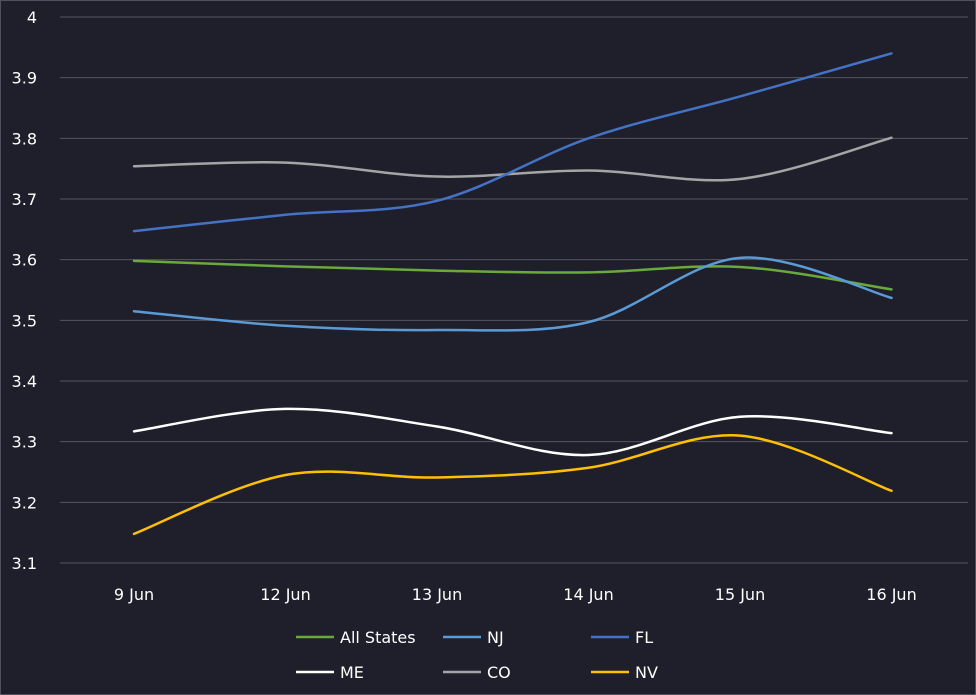  I want to click on x-tick-label: 14 Jun, so click(588, 594).